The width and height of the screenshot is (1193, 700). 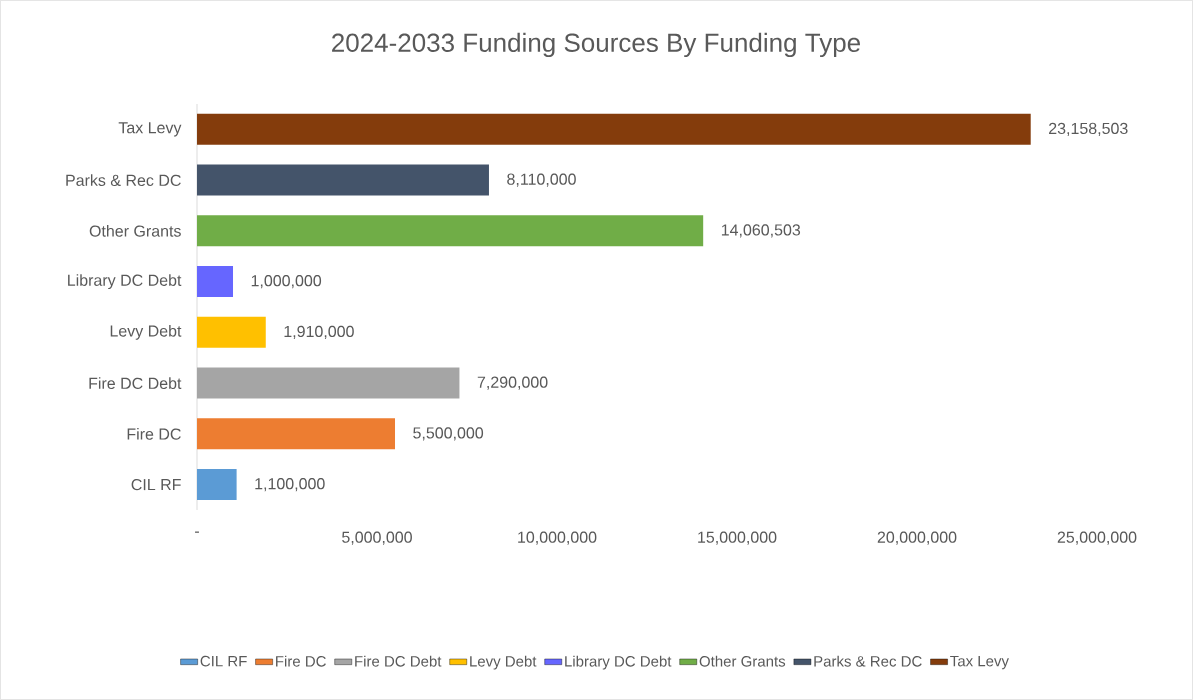 I want to click on data-label: 14,060,503, so click(x=761, y=231).